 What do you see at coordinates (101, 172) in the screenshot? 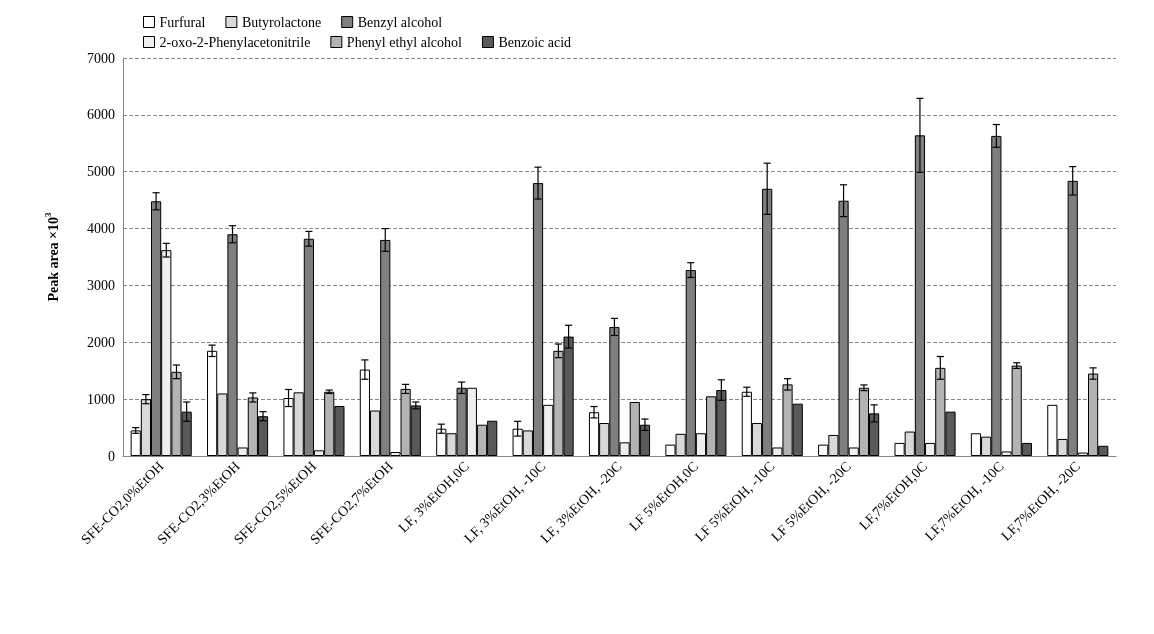
I see `y-tick-label: 5000` at bounding box center [101, 172].